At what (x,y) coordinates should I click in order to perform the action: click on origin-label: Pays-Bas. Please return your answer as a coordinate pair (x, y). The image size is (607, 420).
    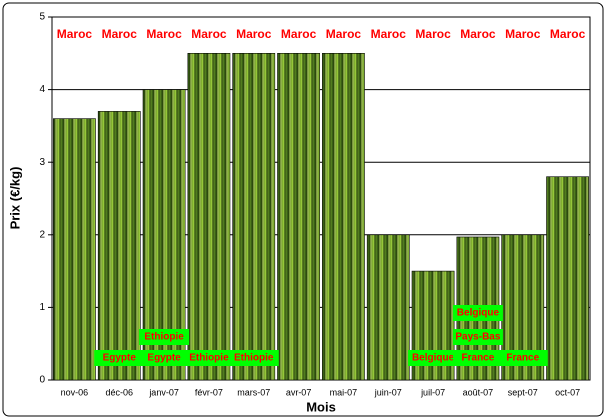
    Looking at the image, I should click on (477, 337).